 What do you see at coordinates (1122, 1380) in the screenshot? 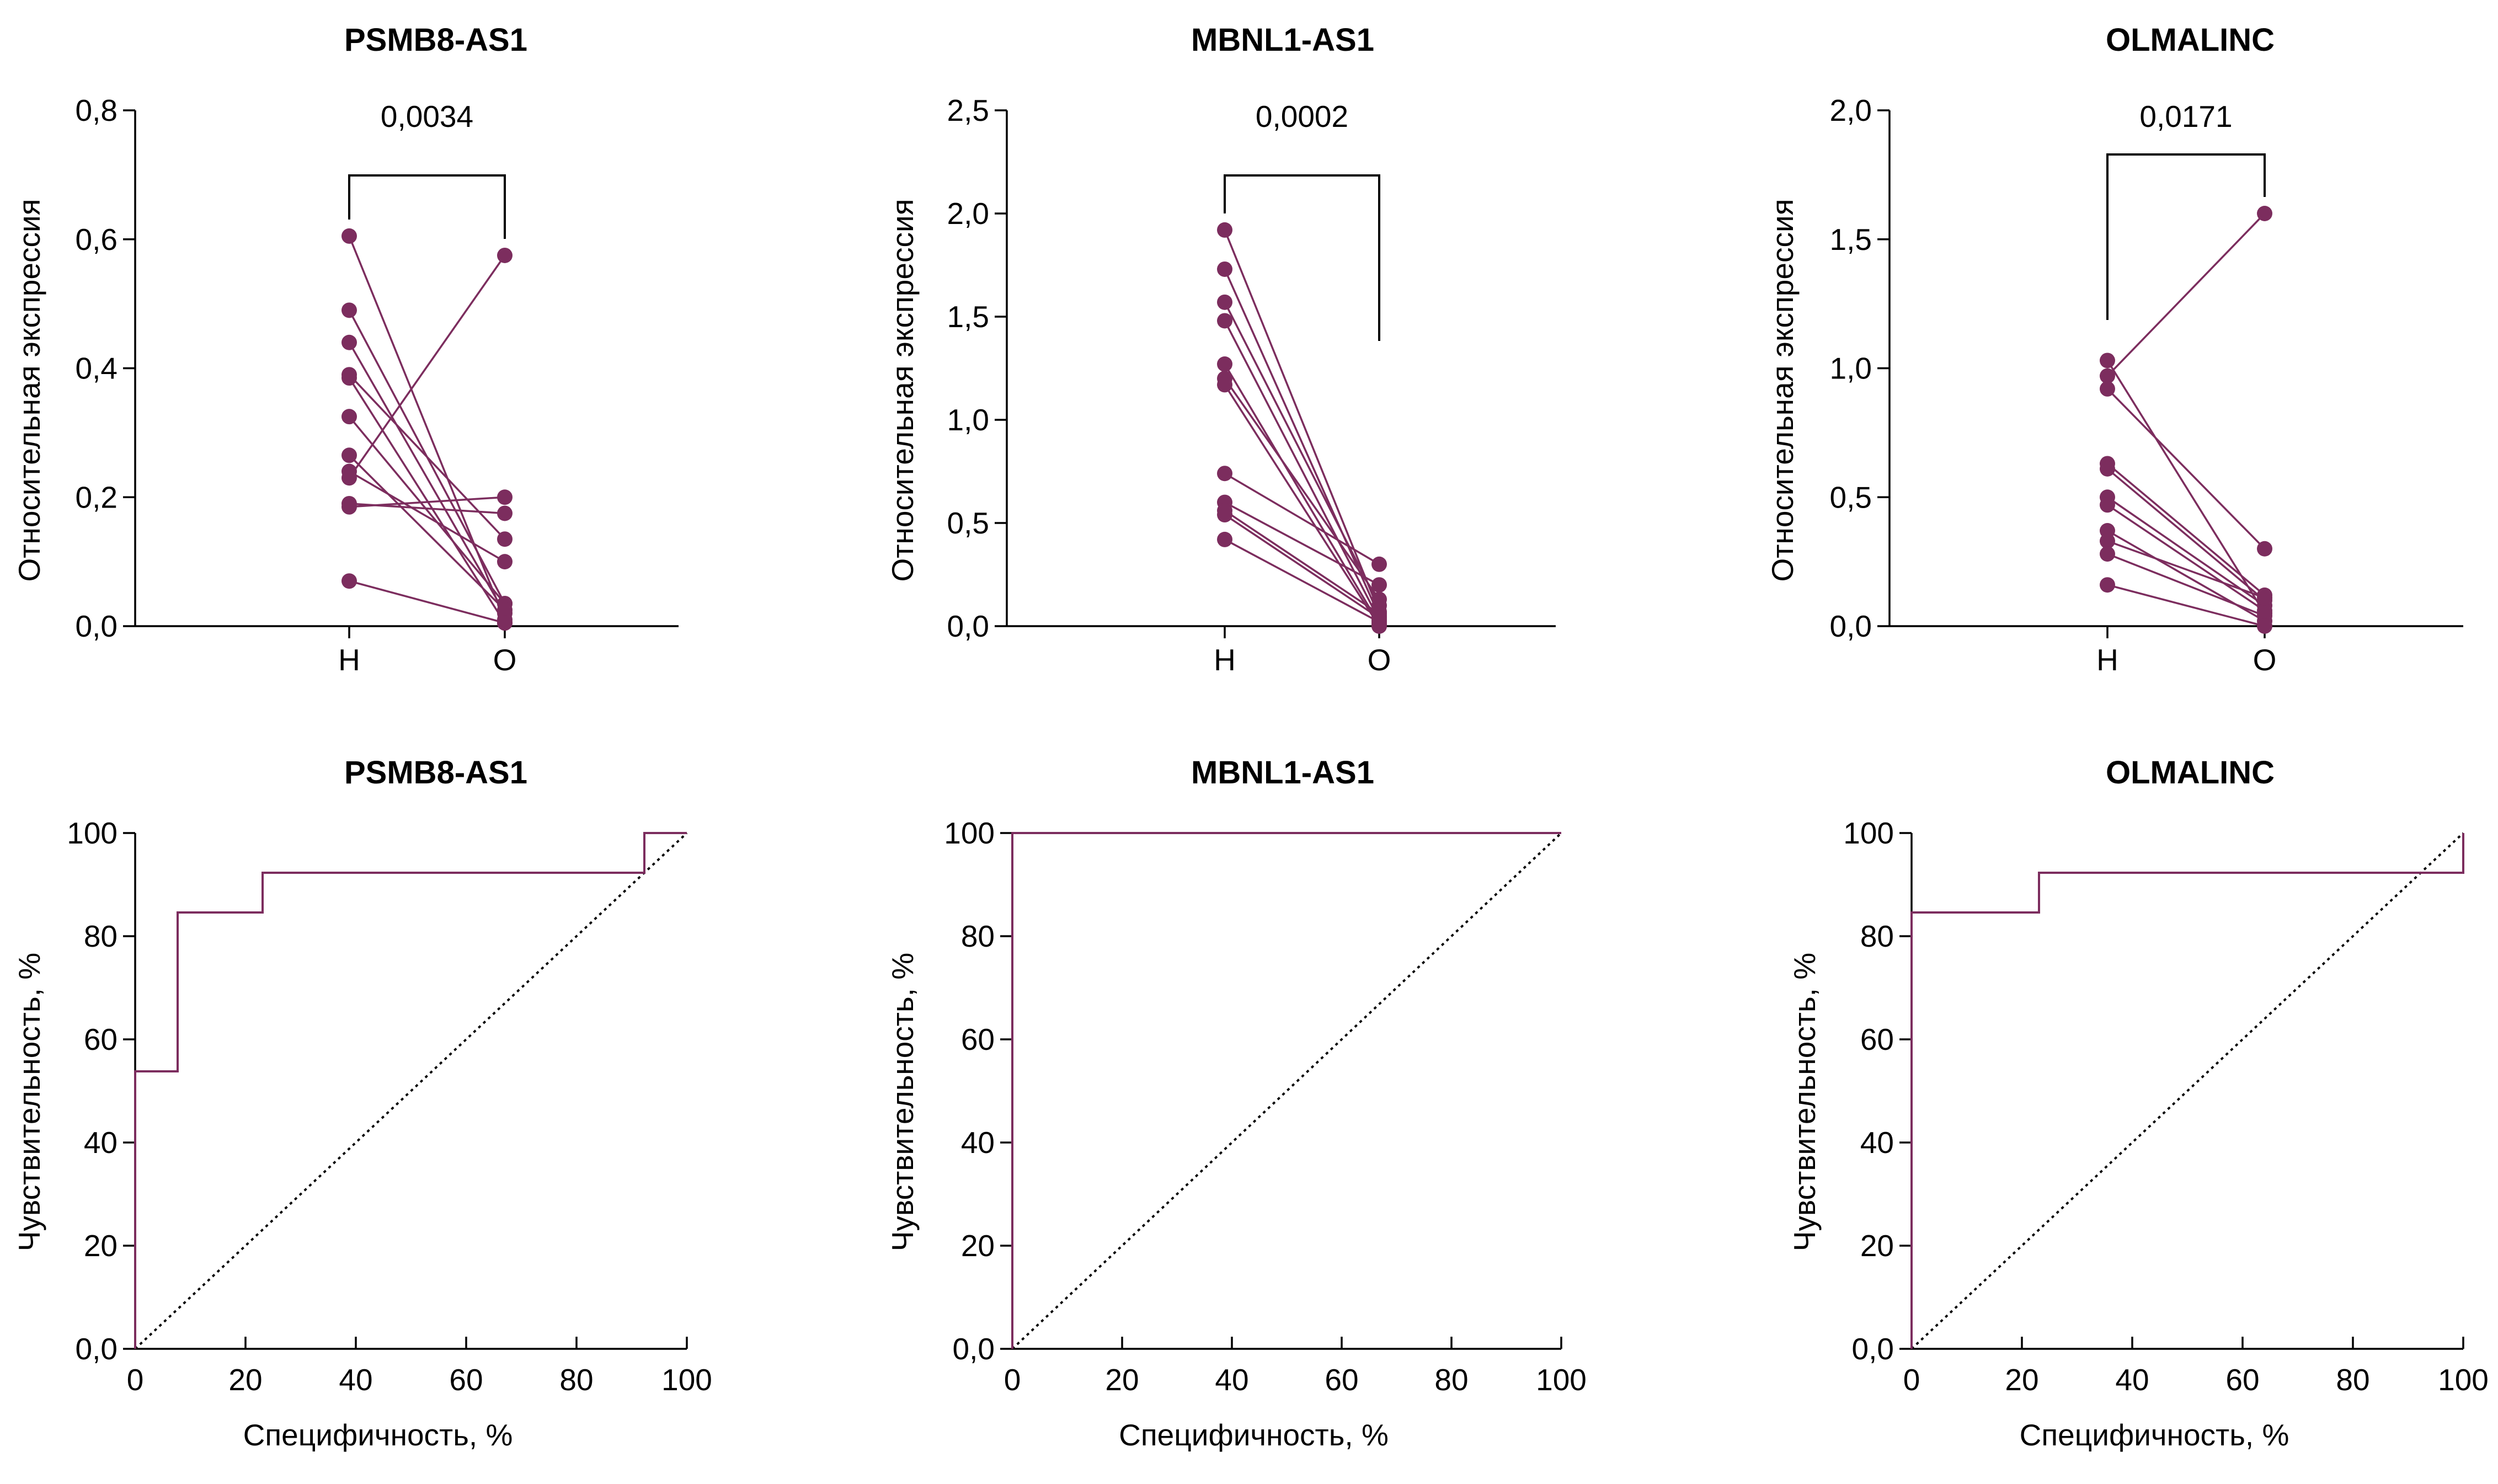
I see `x-tick-label: 20` at bounding box center [1122, 1380].